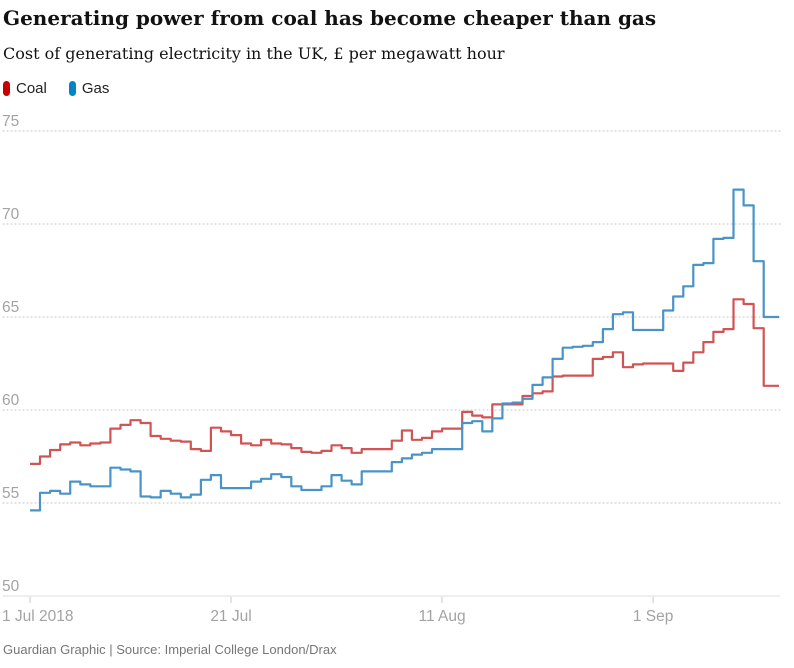 This screenshot has width=794, height=668. Describe the element at coordinates (56, 88) in the screenshot. I see `legend: Coal Gas` at that location.